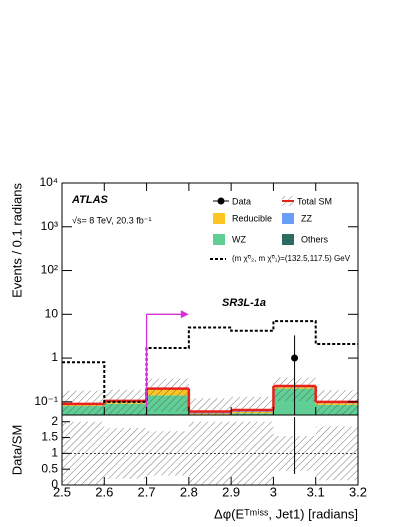  Describe the element at coordinates (295, 358) in the screenshot. I see `data-point` at that location.